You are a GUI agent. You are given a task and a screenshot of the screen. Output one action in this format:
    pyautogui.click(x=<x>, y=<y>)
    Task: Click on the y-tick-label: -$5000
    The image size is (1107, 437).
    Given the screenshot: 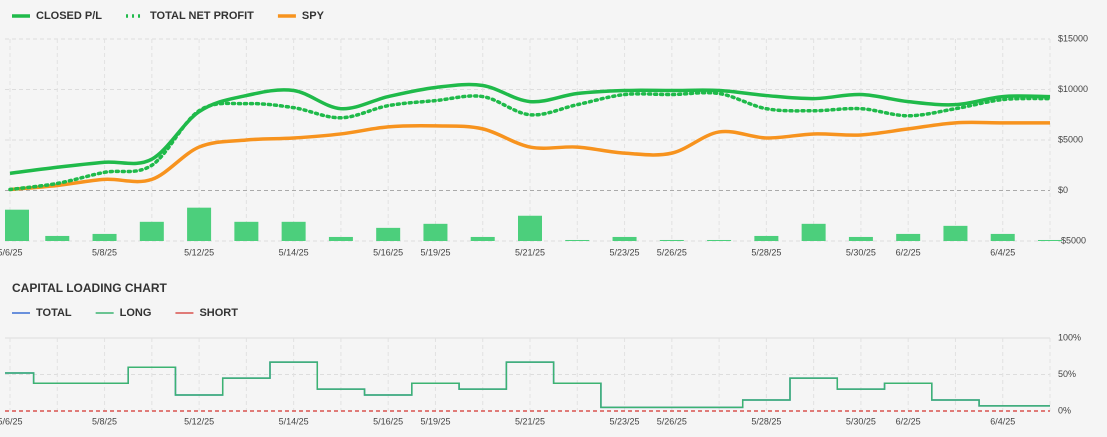 What is the action you would take?
    pyautogui.click(x=1072, y=240)
    